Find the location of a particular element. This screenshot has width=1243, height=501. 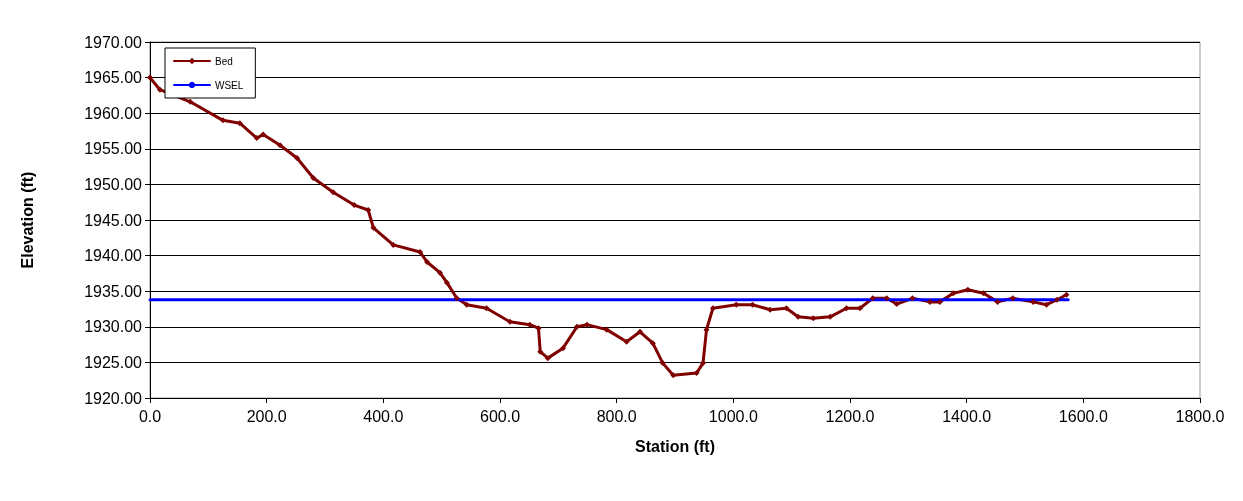

y-tick-label: 1960.00 is located at coordinates (113, 113).